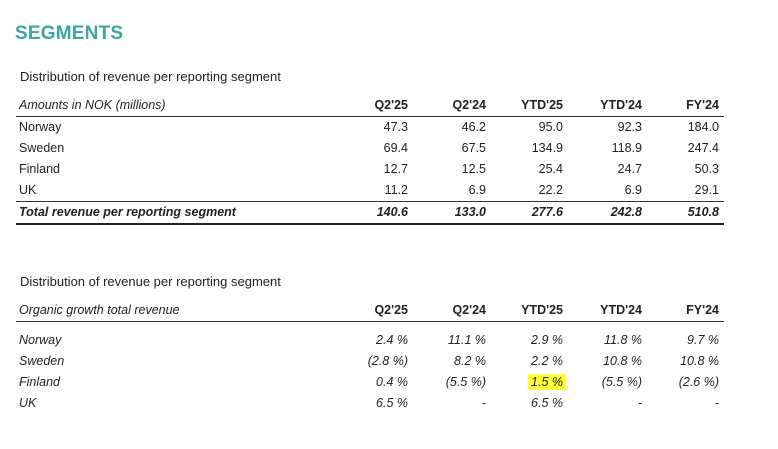 This screenshot has width=778, height=449. I want to click on total-value: 242.8, so click(626, 212).